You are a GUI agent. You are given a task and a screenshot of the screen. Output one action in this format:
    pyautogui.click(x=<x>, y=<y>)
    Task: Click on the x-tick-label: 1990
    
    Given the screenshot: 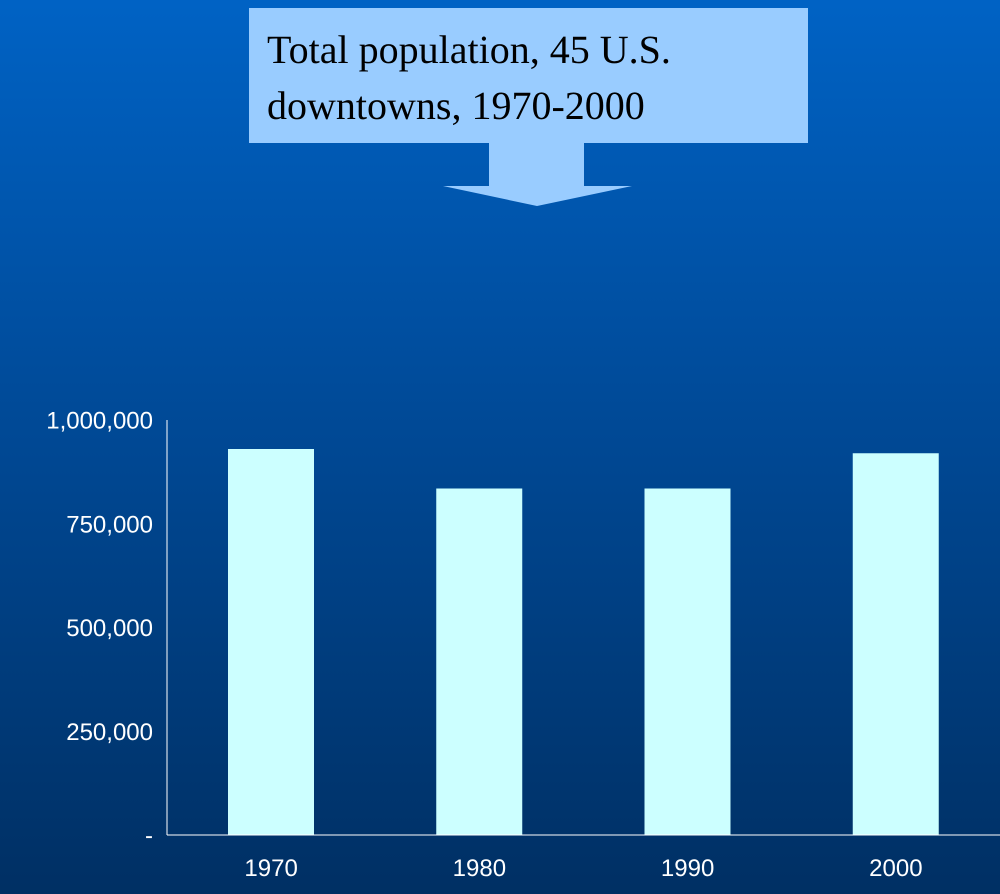 What is the action you would take?
    pyautogui.click(x=687, y=868)
    